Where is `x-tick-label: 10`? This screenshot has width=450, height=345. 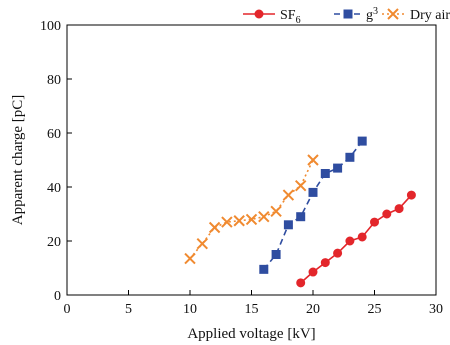
x-tick-label: 10 is located at coordinates (190, 309).